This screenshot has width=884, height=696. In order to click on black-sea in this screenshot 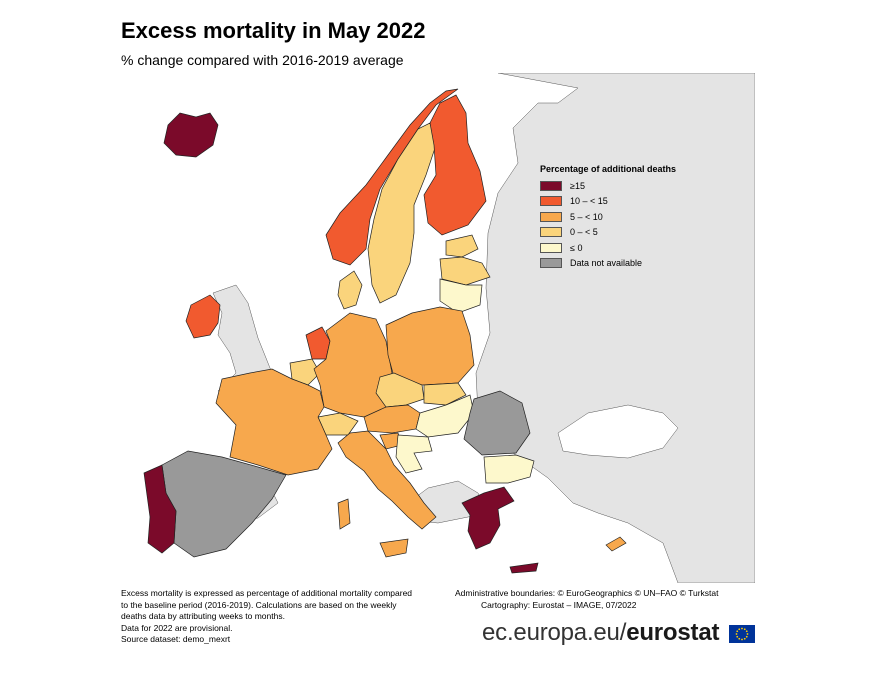, I will do `click(618, 431)`.